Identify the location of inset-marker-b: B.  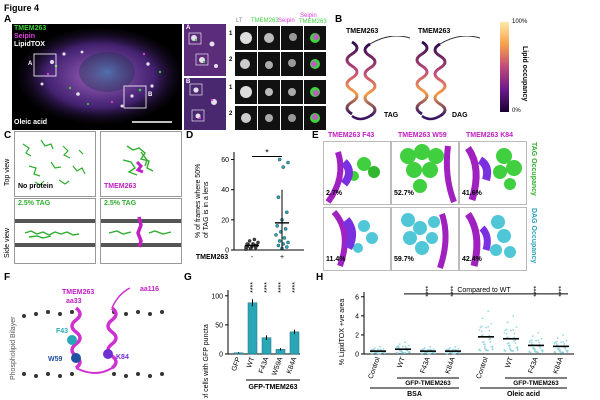
(150, 95).